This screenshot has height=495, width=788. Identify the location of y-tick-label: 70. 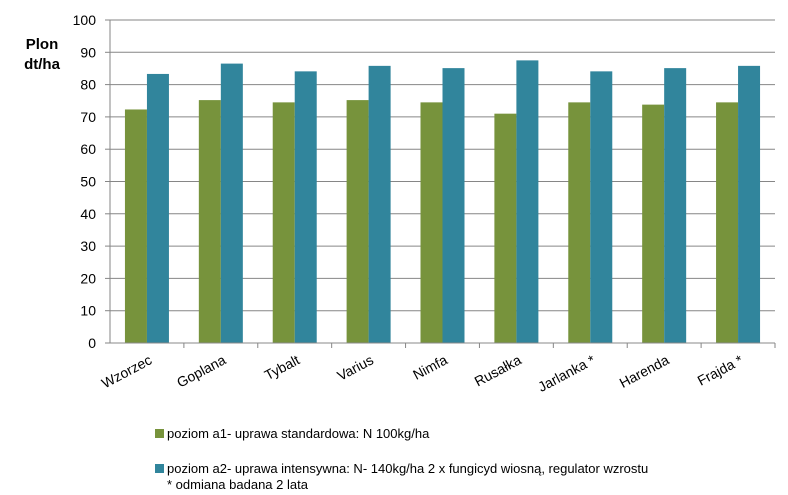
(88, 117).